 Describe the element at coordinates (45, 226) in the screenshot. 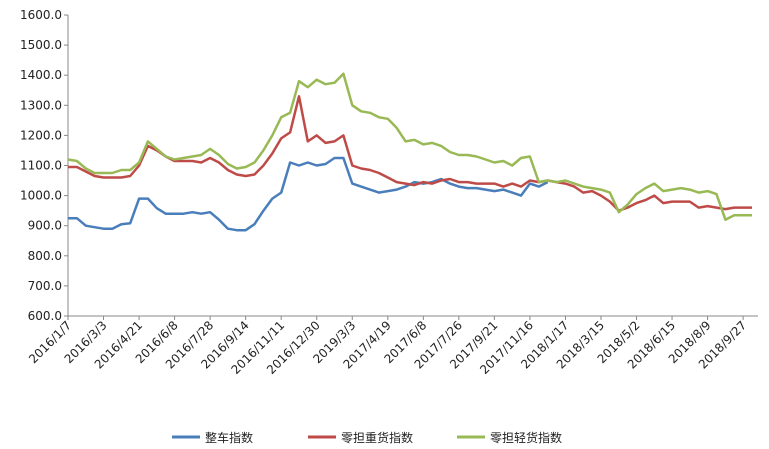

I see `y-tick-label: 900.0` at that location.